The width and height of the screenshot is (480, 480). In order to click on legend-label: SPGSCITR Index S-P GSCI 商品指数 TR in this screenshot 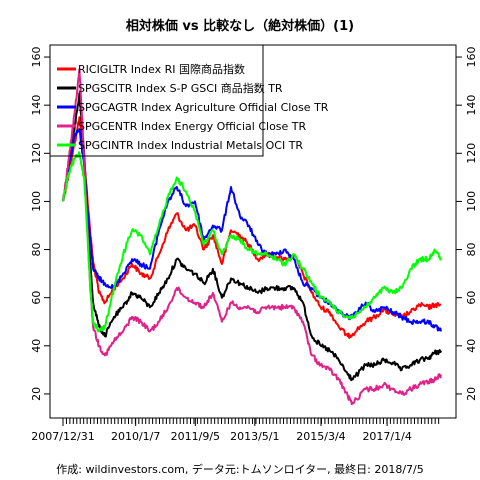, I will do `click(180, 88)`.